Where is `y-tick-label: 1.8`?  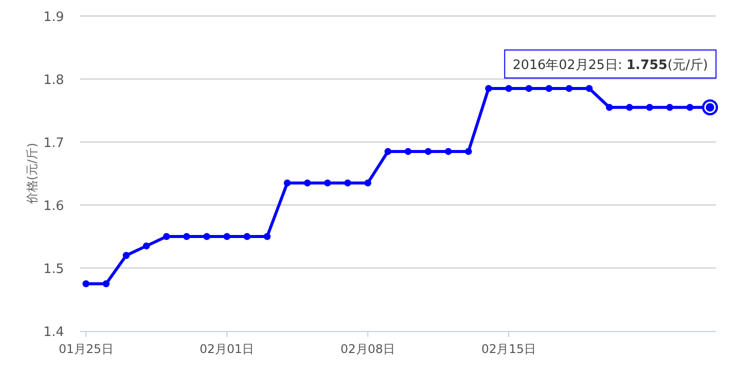
y-tick-label: 1.8 is located at coordinates (53, 80).